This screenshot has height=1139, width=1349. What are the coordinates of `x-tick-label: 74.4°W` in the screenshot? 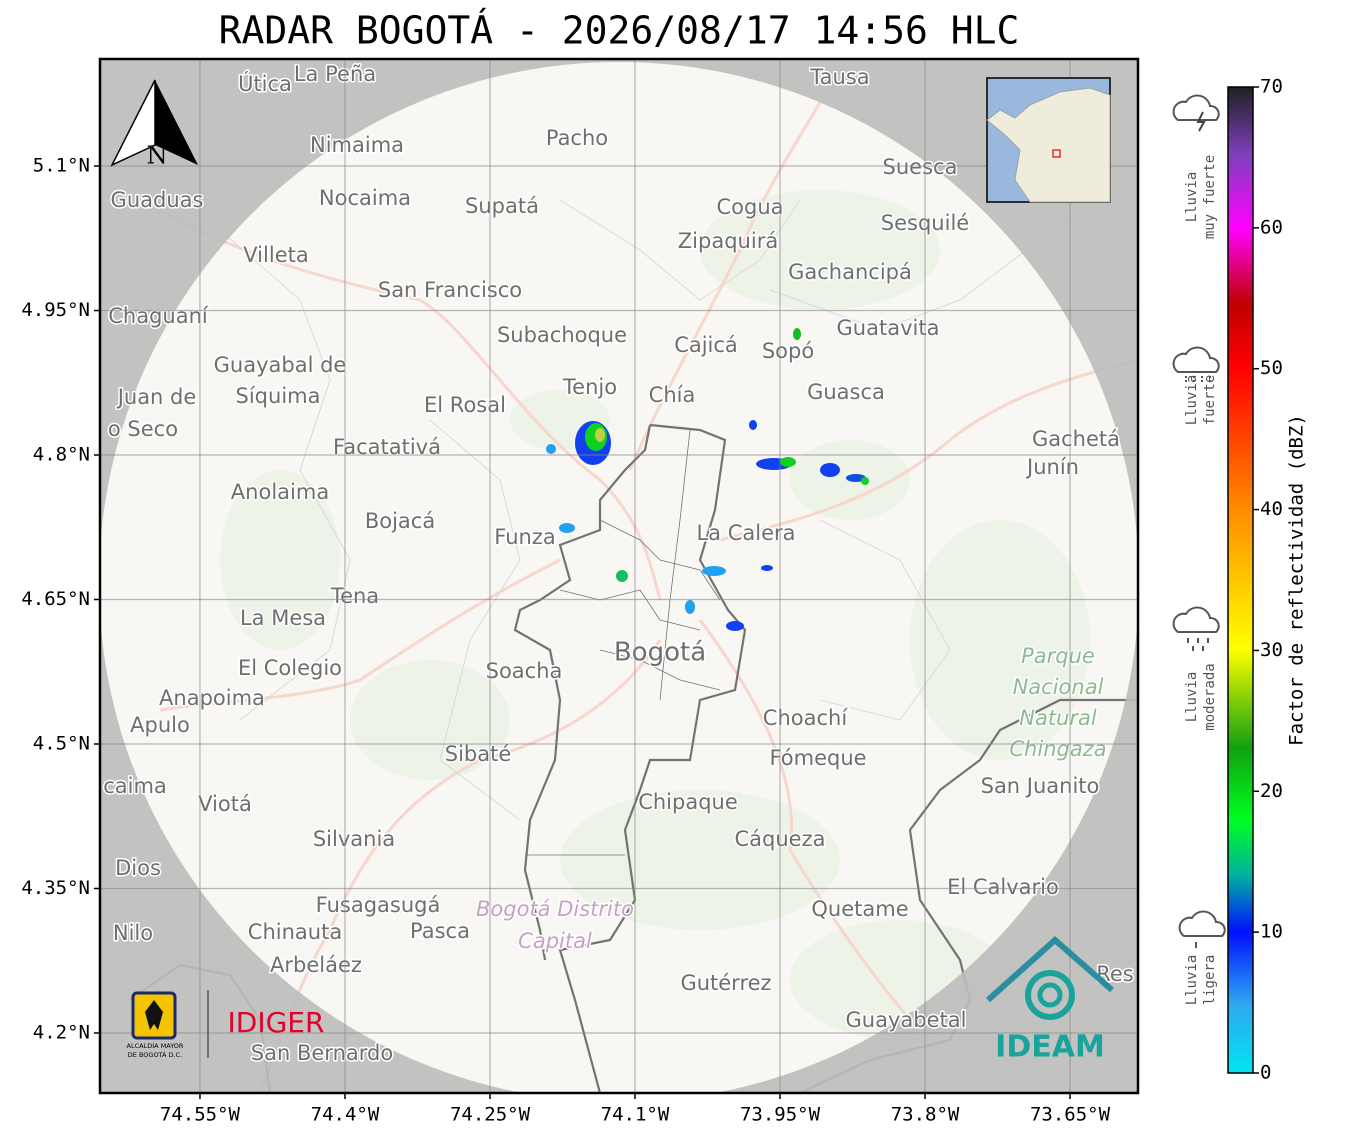 It's located at (345, 1115).